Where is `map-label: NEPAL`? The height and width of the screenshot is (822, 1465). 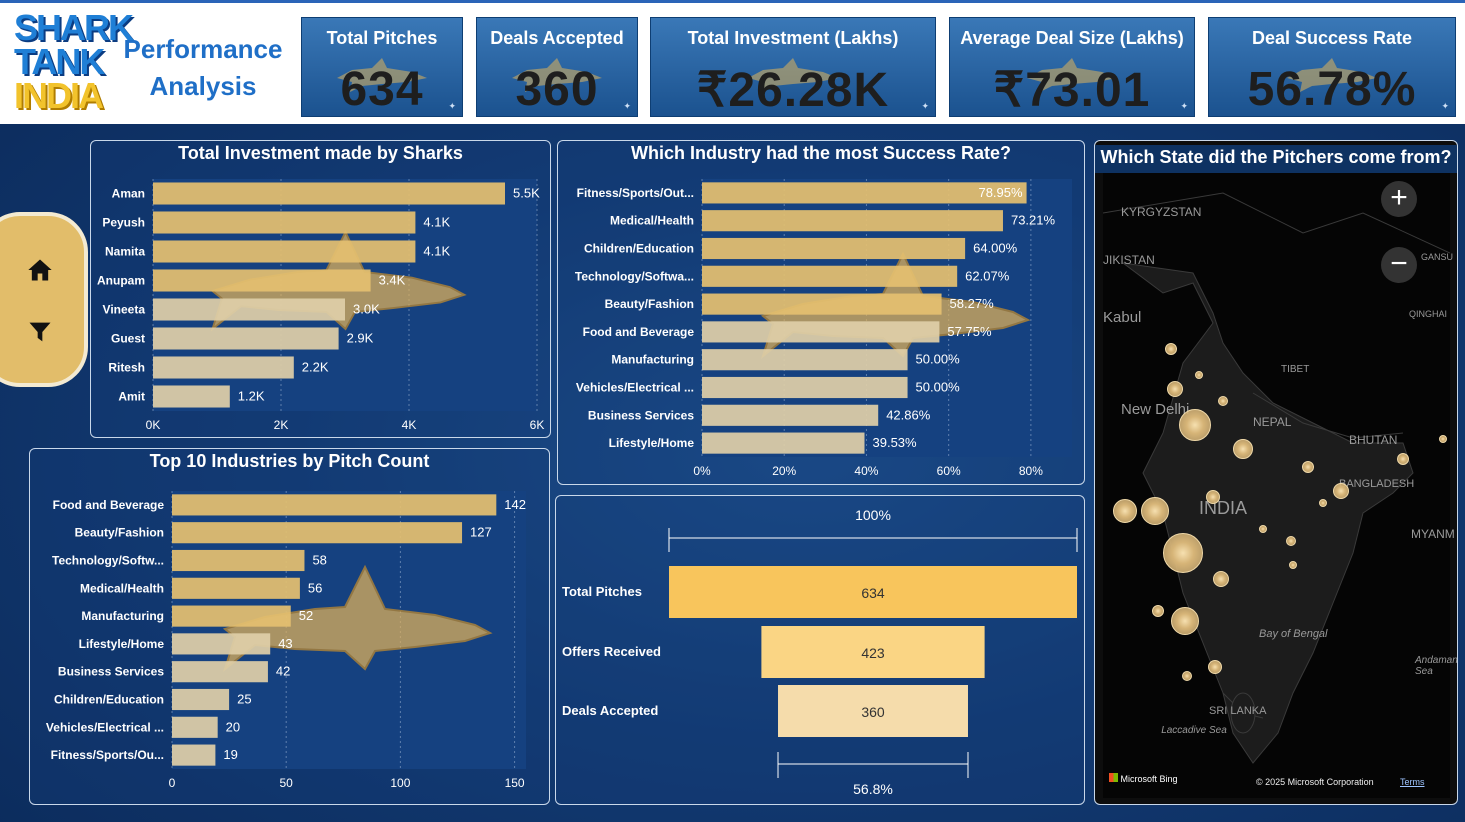
map-label: NEPAL is located at coordinates (1272, 422).